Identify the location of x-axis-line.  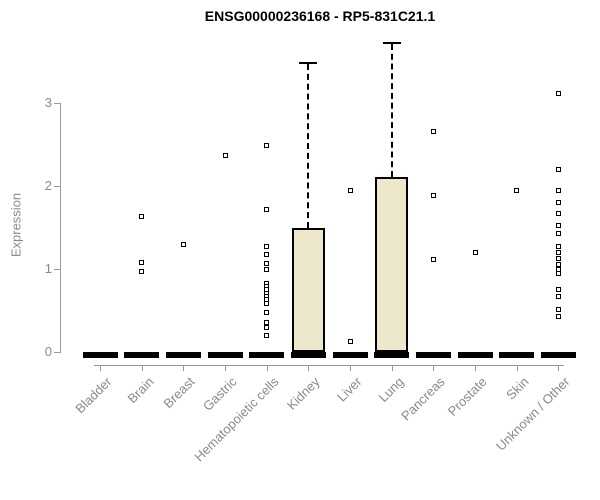
(329, 365).